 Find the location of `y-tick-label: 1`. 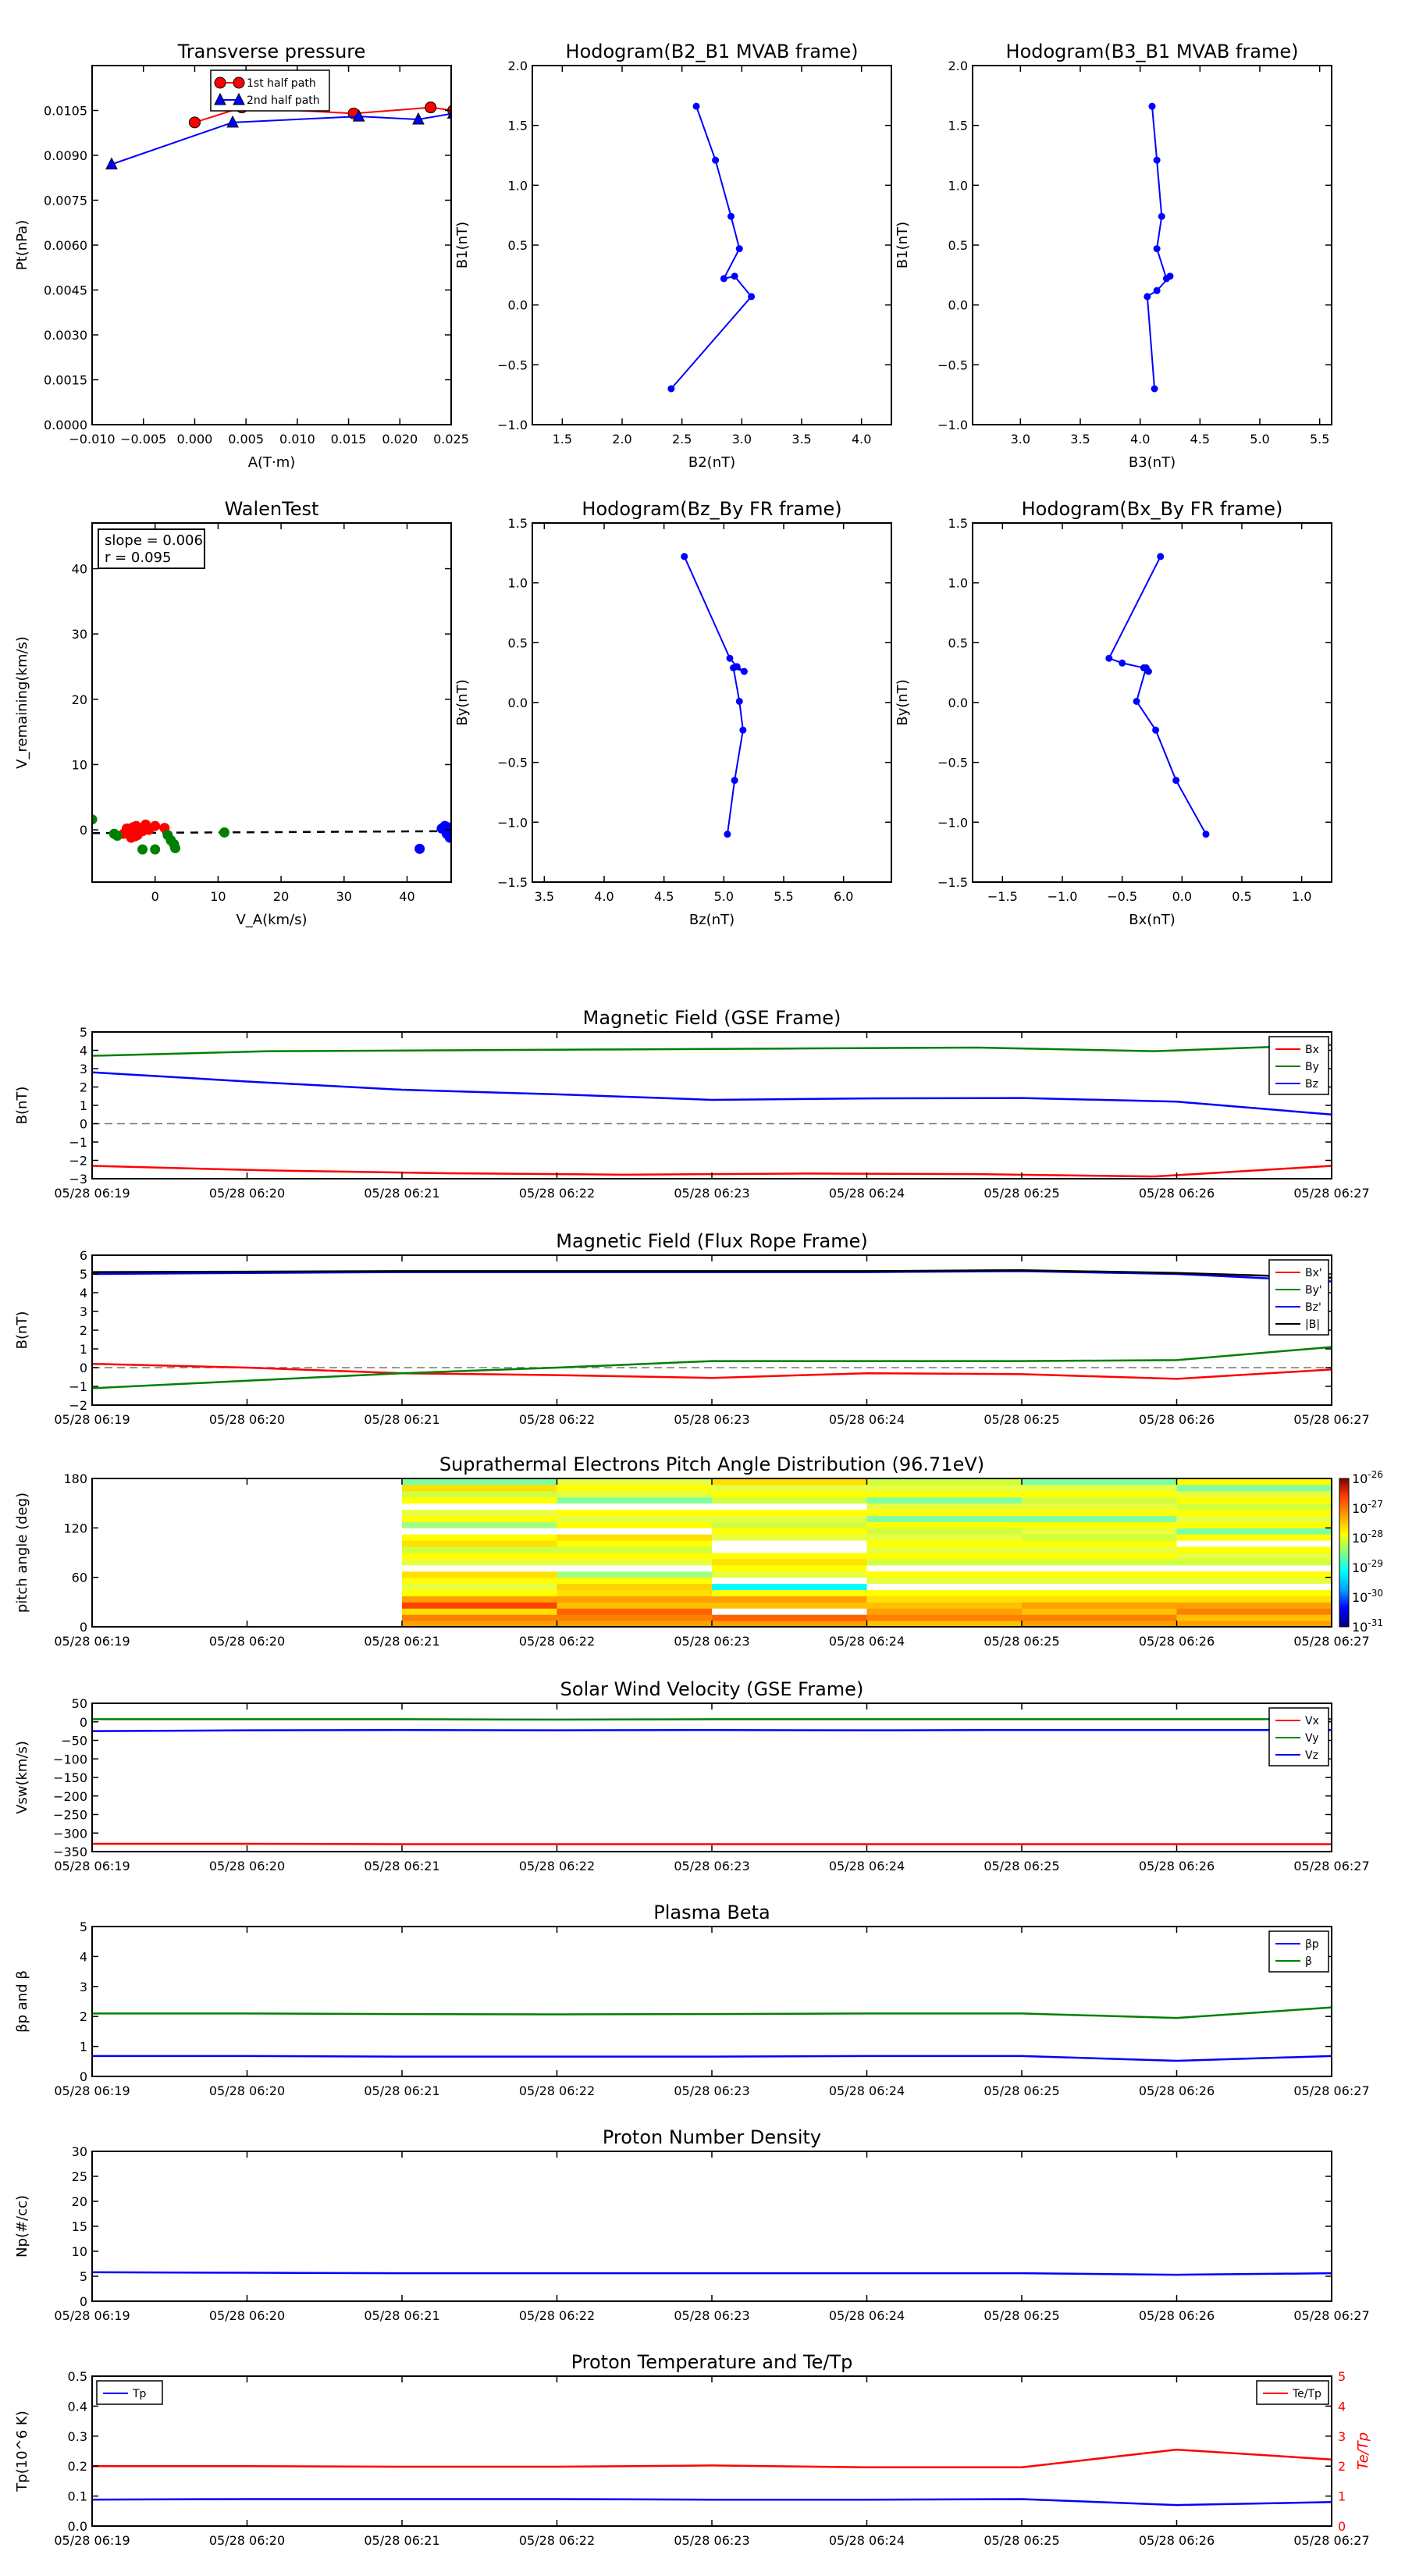

y-tick-label: 1 is located at coordinates (84, 1349).